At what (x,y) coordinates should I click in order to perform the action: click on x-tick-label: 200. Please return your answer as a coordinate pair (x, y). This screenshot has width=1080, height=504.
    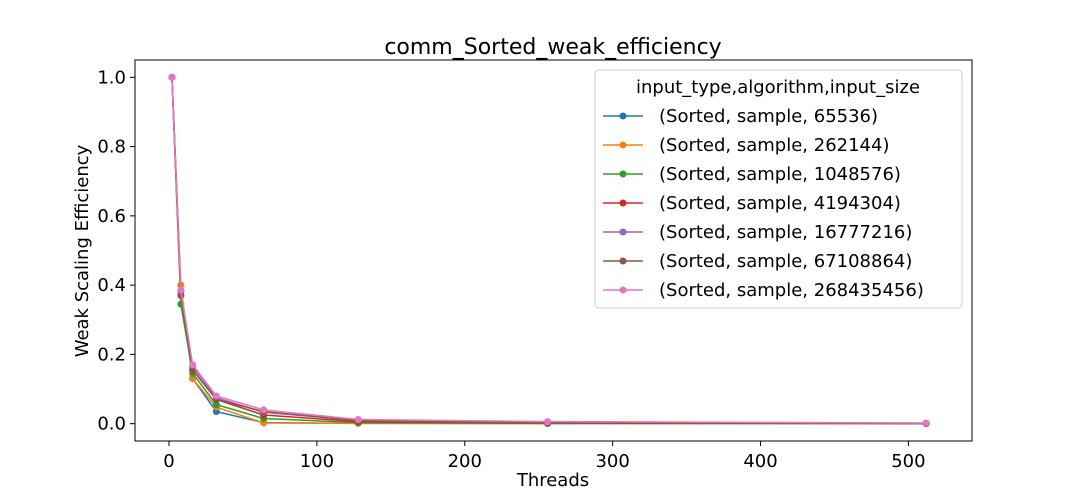
    Looking at the image, I should click on (465, 461).